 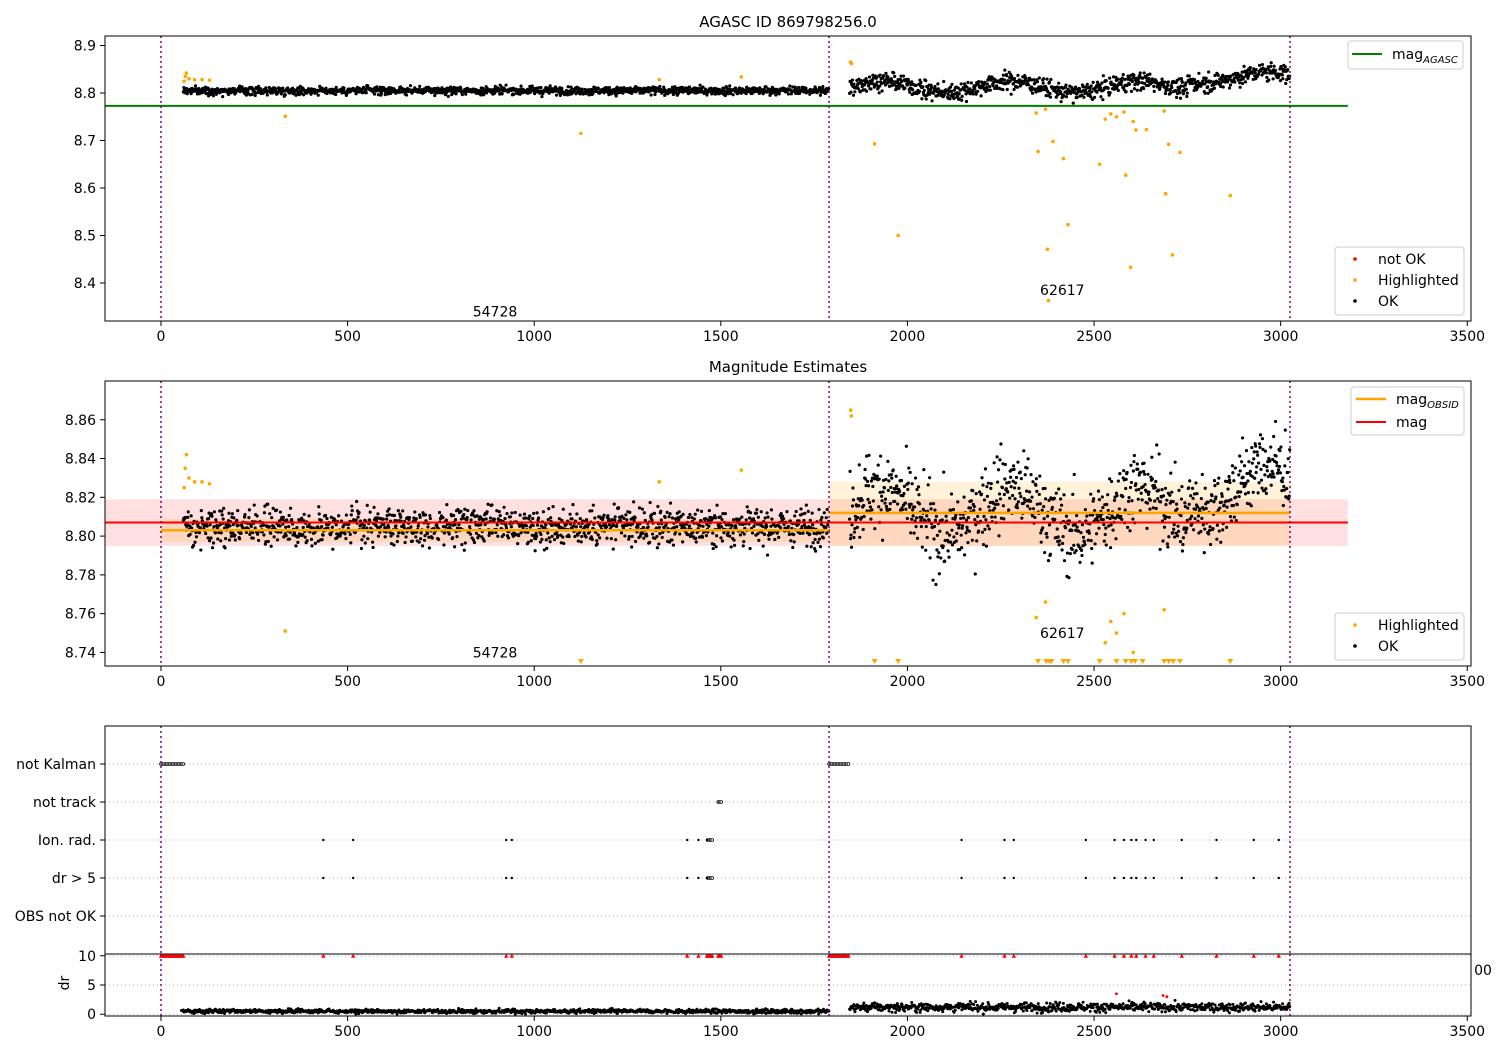 I want to click on x-axis-tick-label: 3500, so click(x=1467, y=337).